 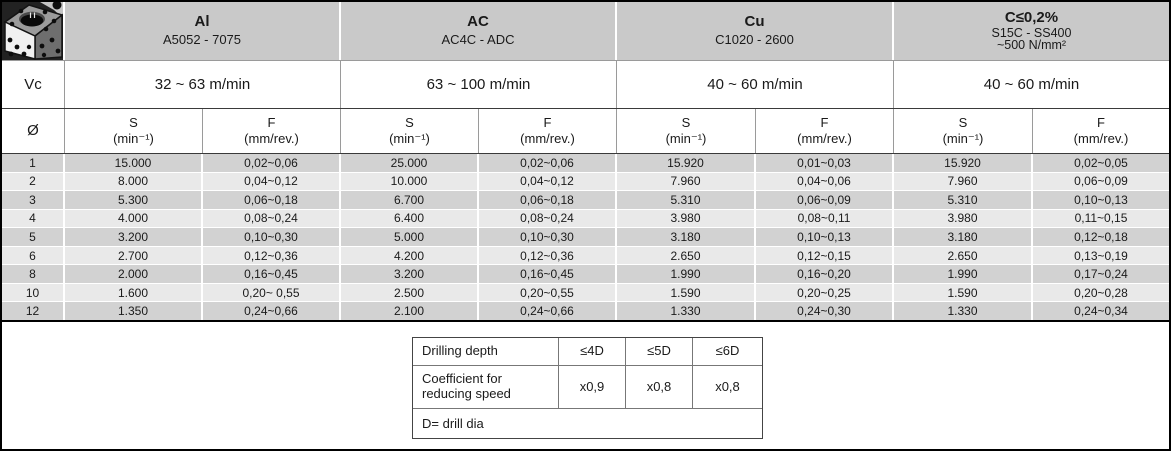 I want to click on table-cell: 4.000, so click(x=134, y=218).